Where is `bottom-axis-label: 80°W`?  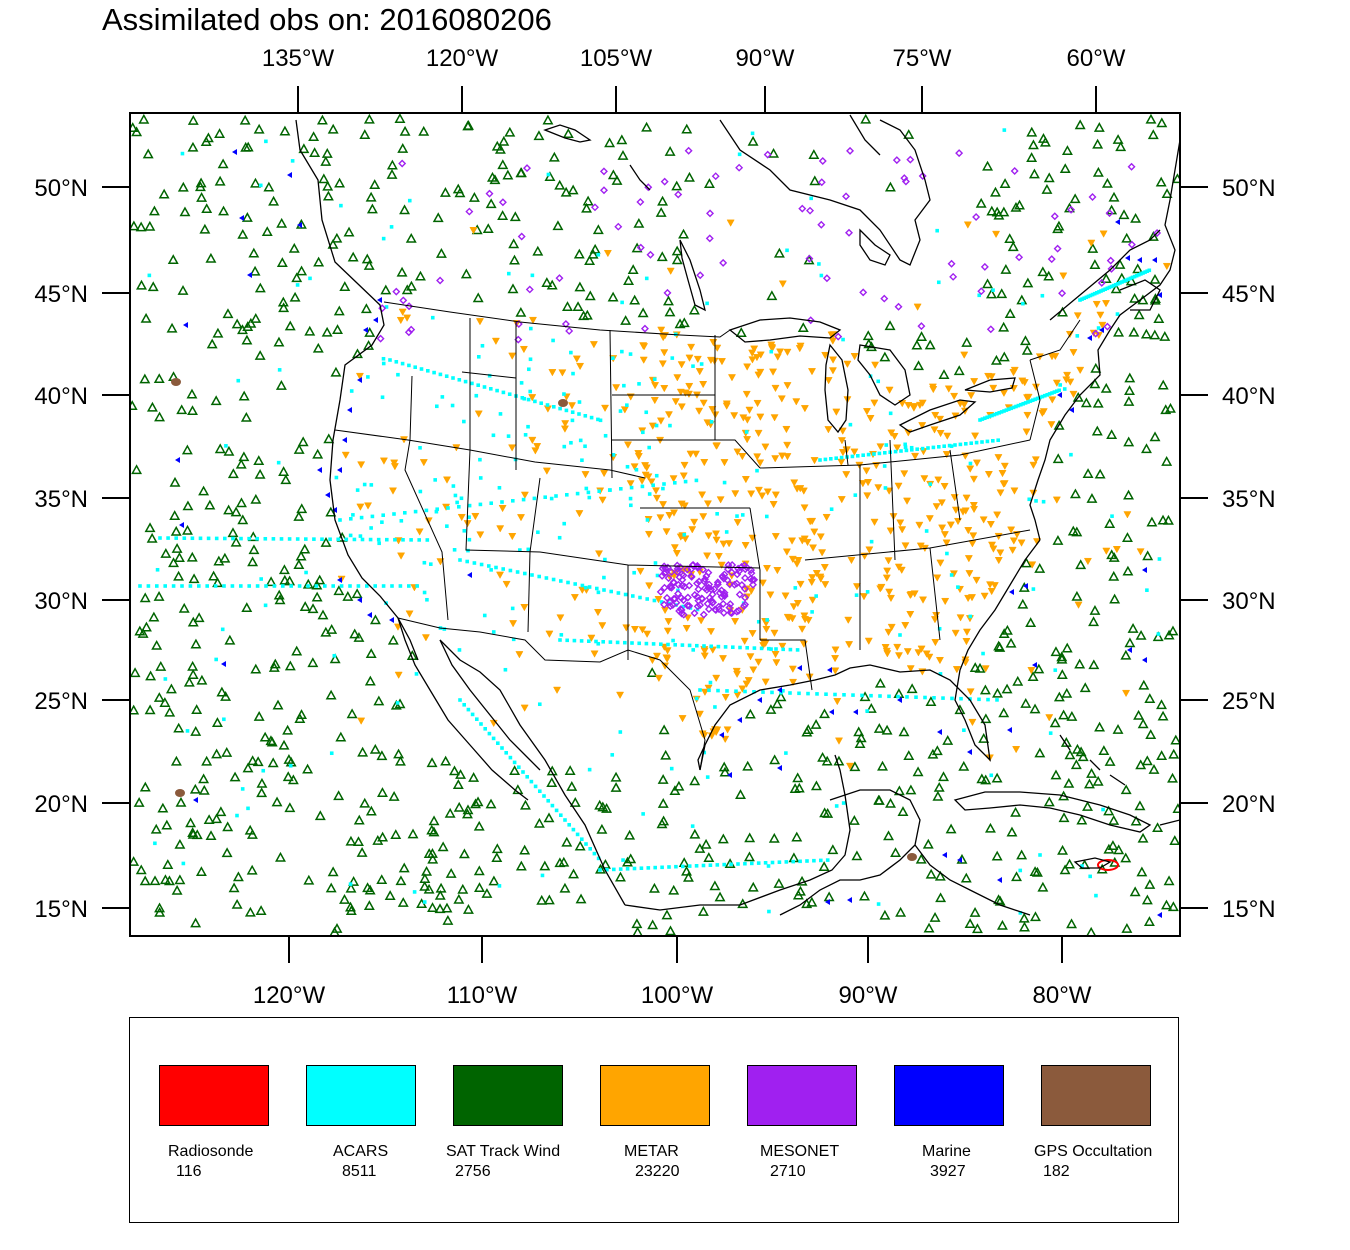
bottom-axis-label: 80°W is located at coordinates (1062, 995).